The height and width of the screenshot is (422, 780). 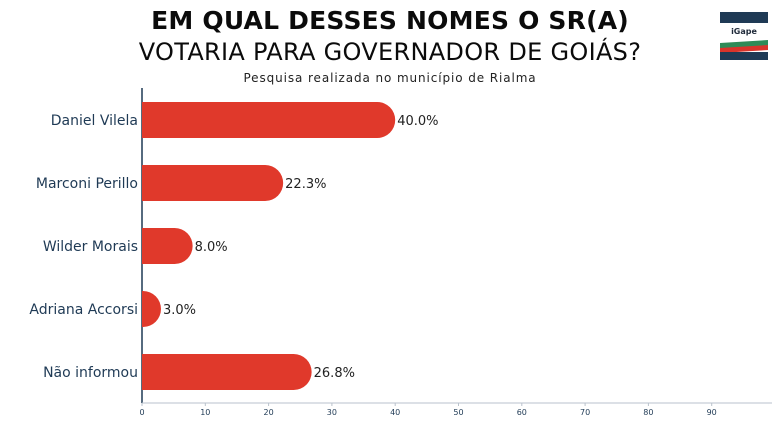 I want to click on category-label: Marconi Perillo, so click(x=87, y=184).